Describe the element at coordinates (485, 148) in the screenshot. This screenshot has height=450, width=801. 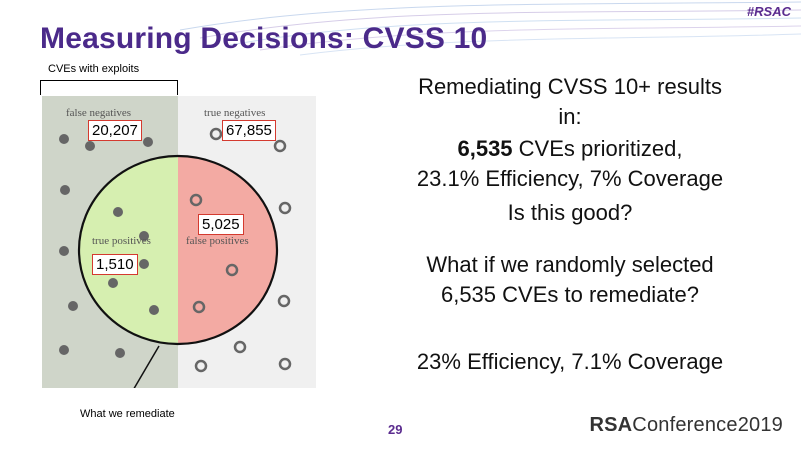
I see `prioritized-count: 6,535` at that location.